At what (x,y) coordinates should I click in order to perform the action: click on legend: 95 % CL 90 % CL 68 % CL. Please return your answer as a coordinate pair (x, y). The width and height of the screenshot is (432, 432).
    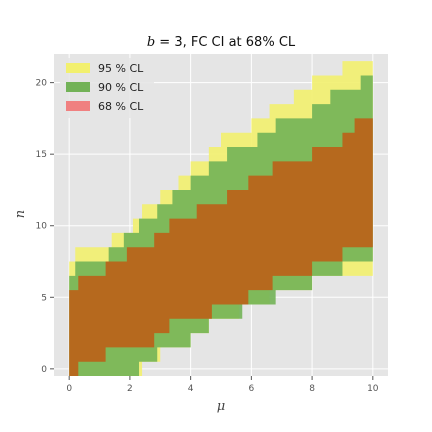
    Looking at the image, I should click on (107, 88).